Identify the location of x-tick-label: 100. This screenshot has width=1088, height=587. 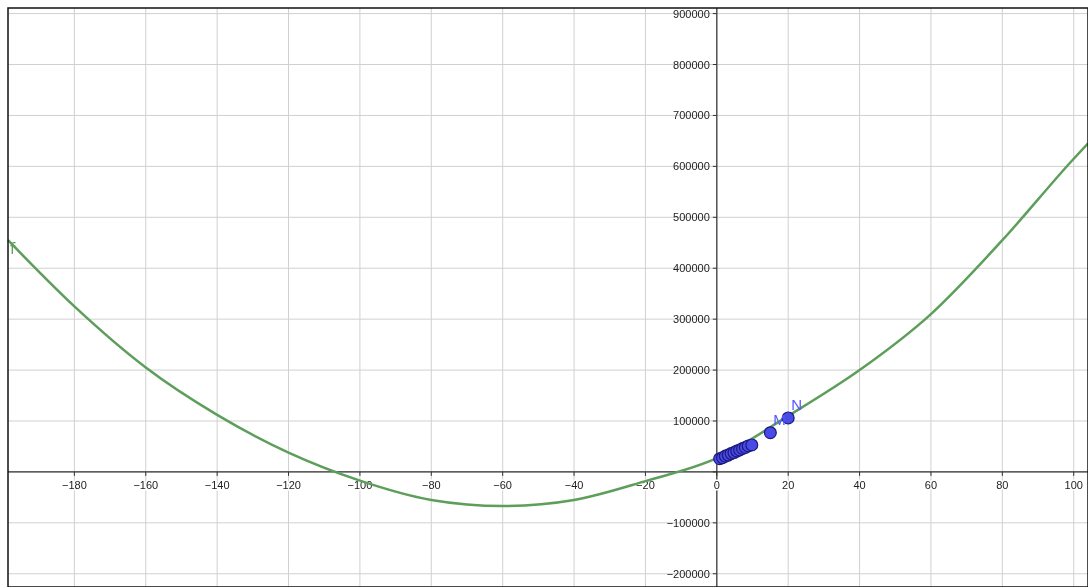
(1073, 484).